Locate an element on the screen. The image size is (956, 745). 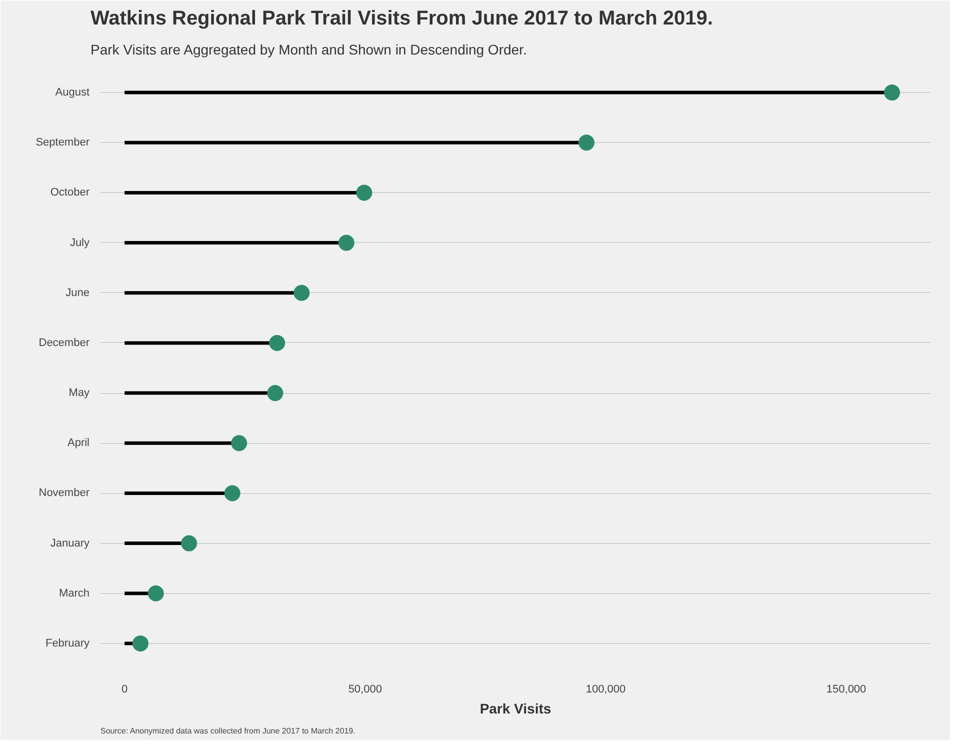
x-axis-title: Park Visits is located at coordinates (516, 708).